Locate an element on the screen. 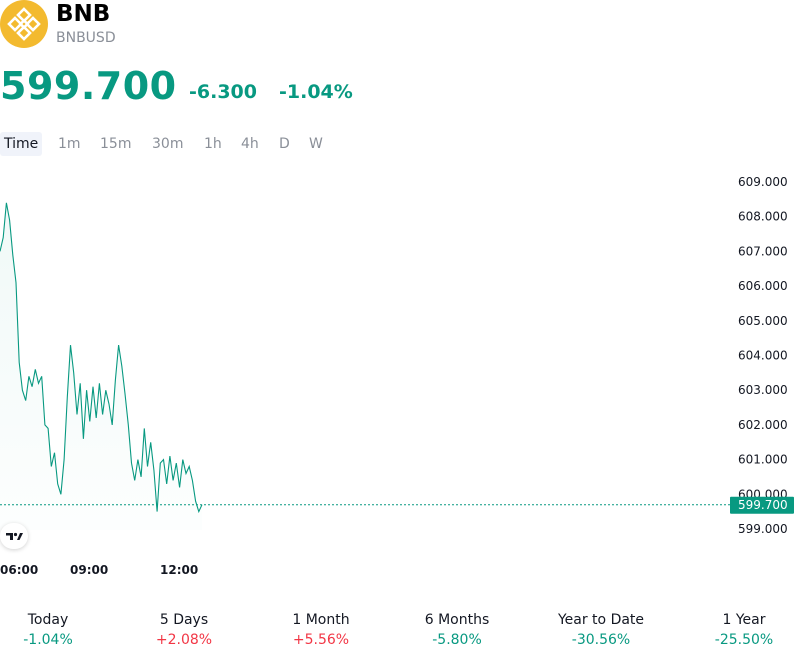 The height and width of the screenshot is (658, 800). period-label: 1 Month is located at coordinates (321, 620).